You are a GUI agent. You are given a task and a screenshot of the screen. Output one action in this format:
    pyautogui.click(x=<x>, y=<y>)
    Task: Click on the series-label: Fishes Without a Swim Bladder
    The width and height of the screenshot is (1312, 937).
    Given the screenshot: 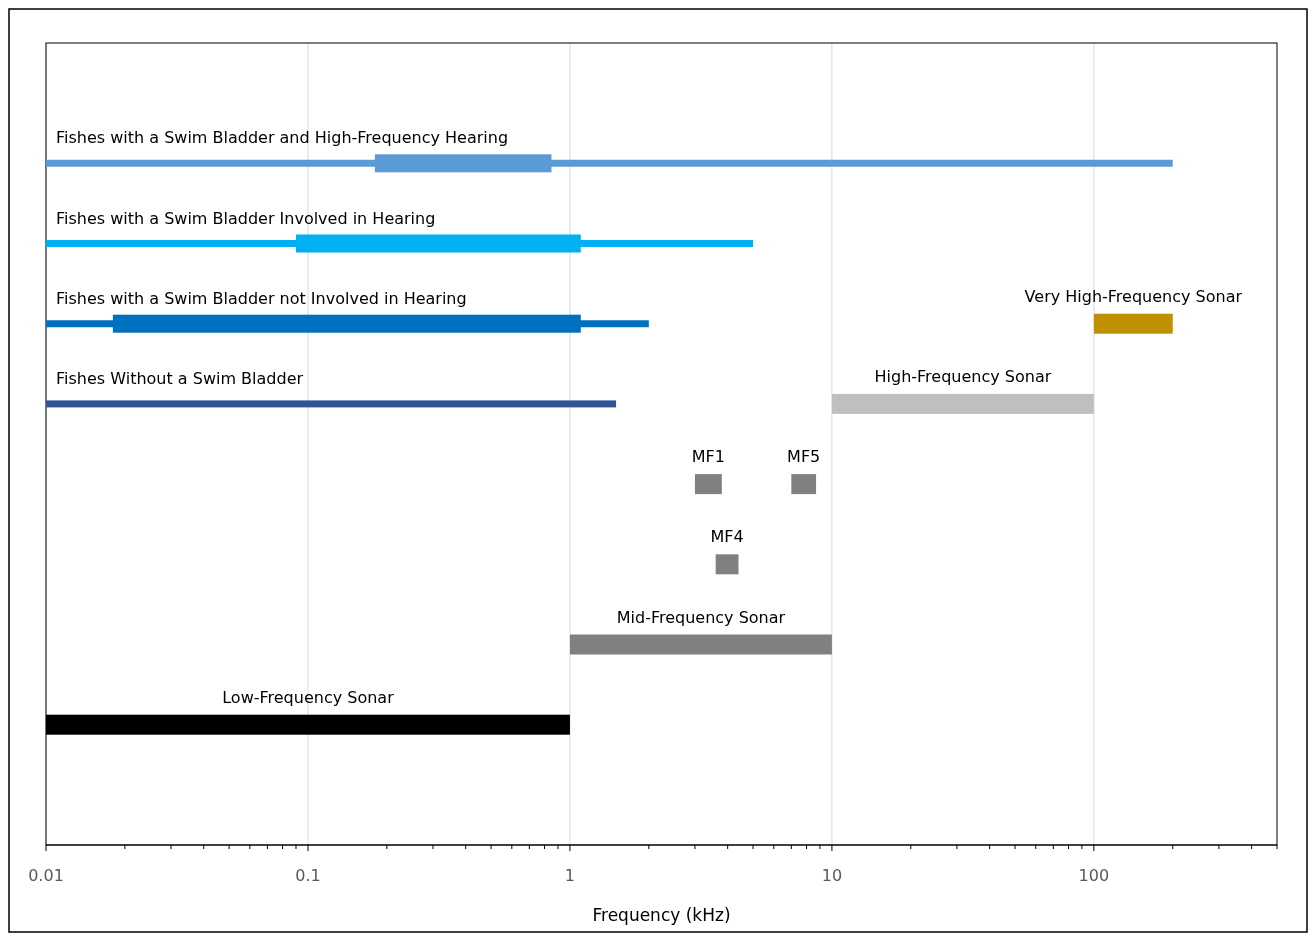 What is the action you would take?
    pyautogui.click(x=180, y=378)
    